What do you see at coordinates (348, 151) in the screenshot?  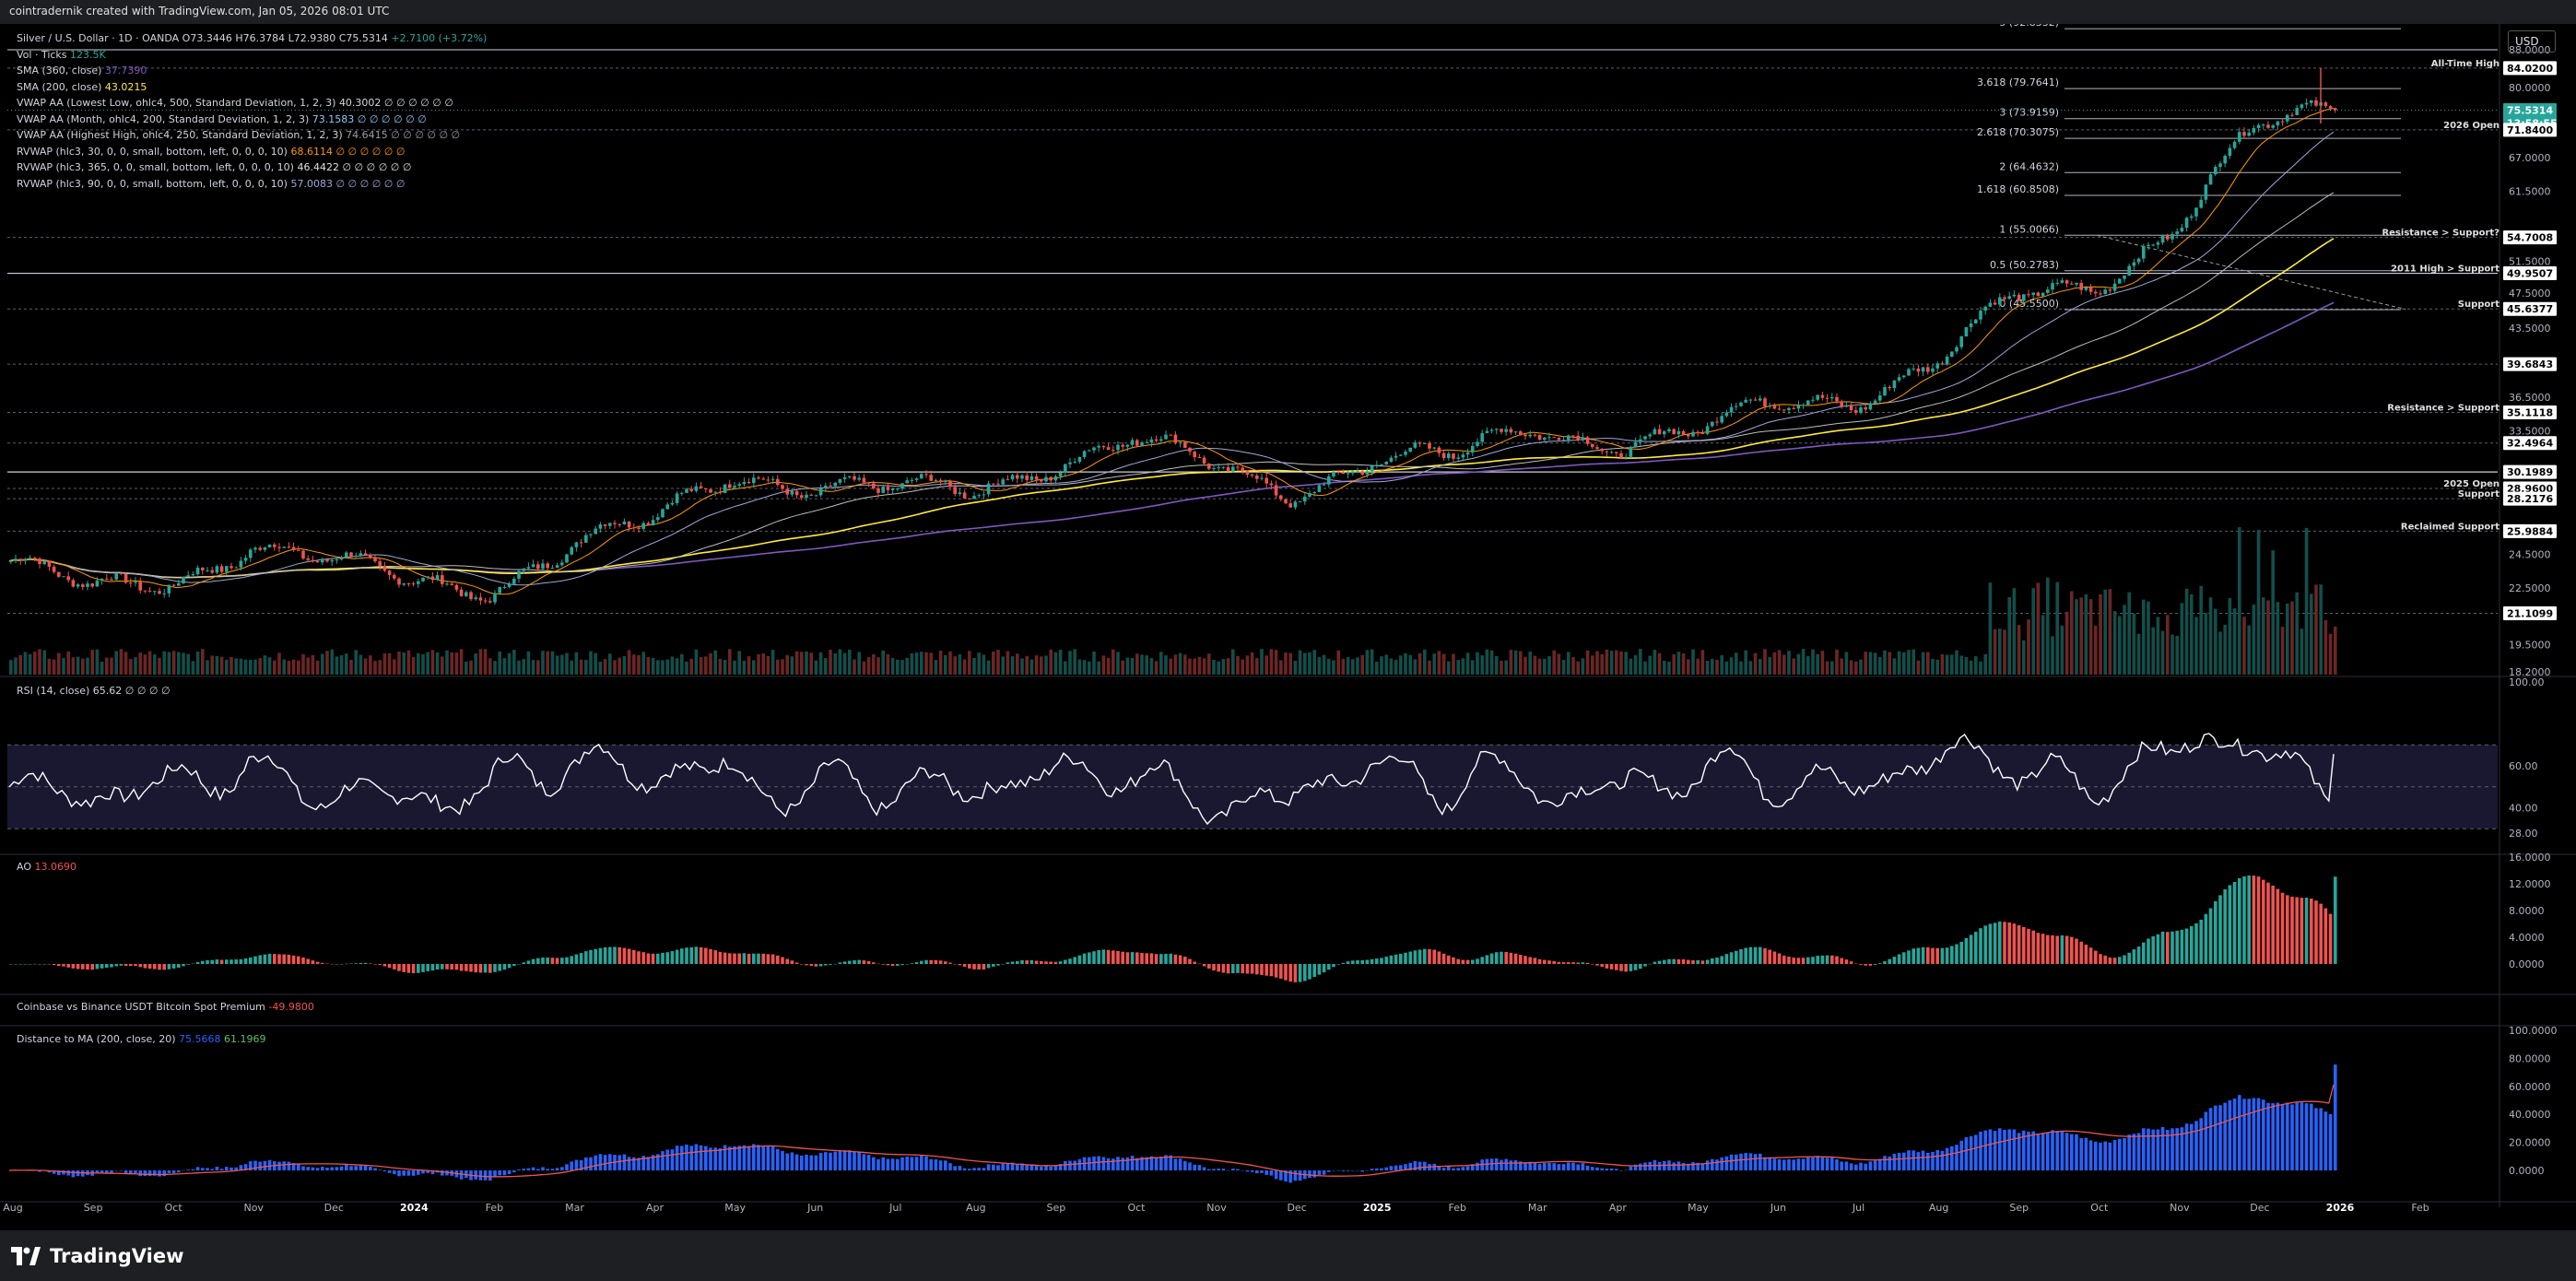 I see `legend-row-value: 68.6114 ∅ ∅ ∅ ∅ ∅ ∅` at bounding box center [348, 151].